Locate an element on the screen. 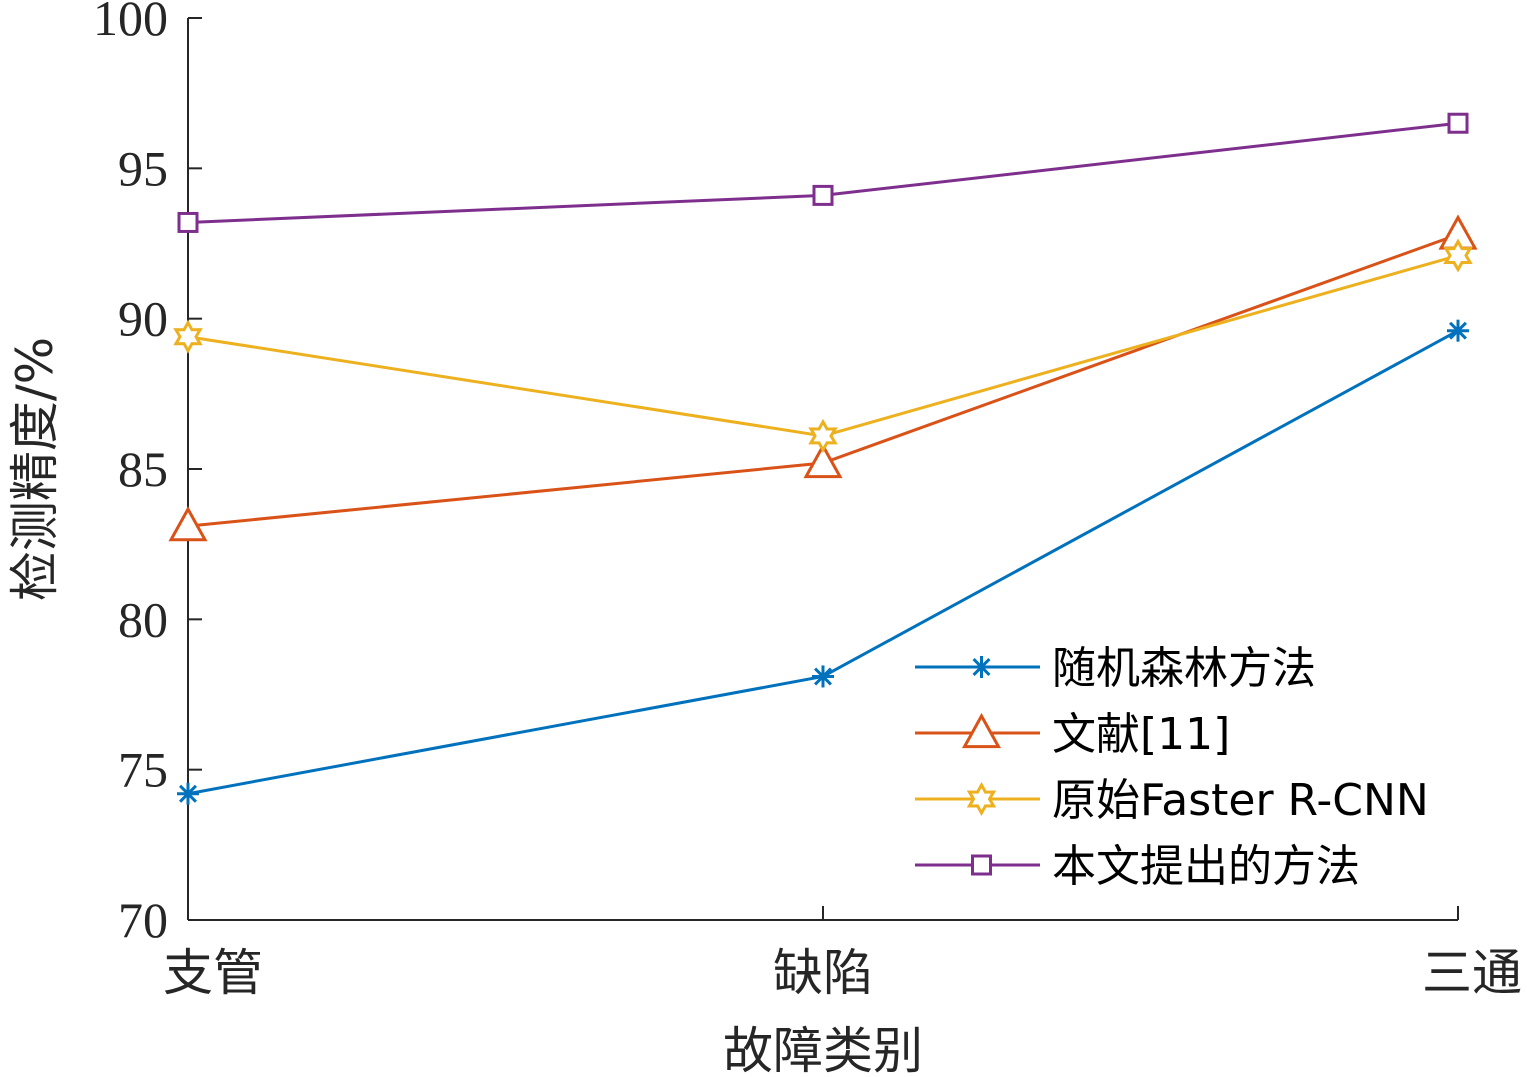 Image resolution: width=1527 pixels, height=1077 pixels. y-tick-label: 75 is located at coordinates (143, 770).